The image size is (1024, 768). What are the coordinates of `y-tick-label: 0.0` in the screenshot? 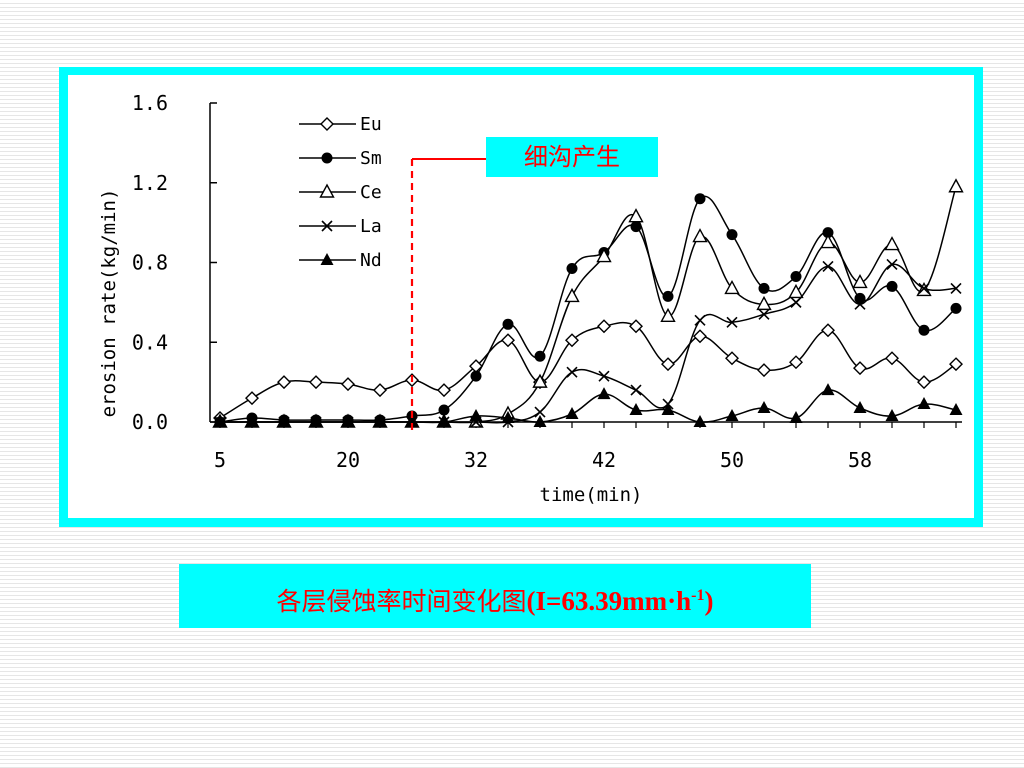 It's located at (150, 422).